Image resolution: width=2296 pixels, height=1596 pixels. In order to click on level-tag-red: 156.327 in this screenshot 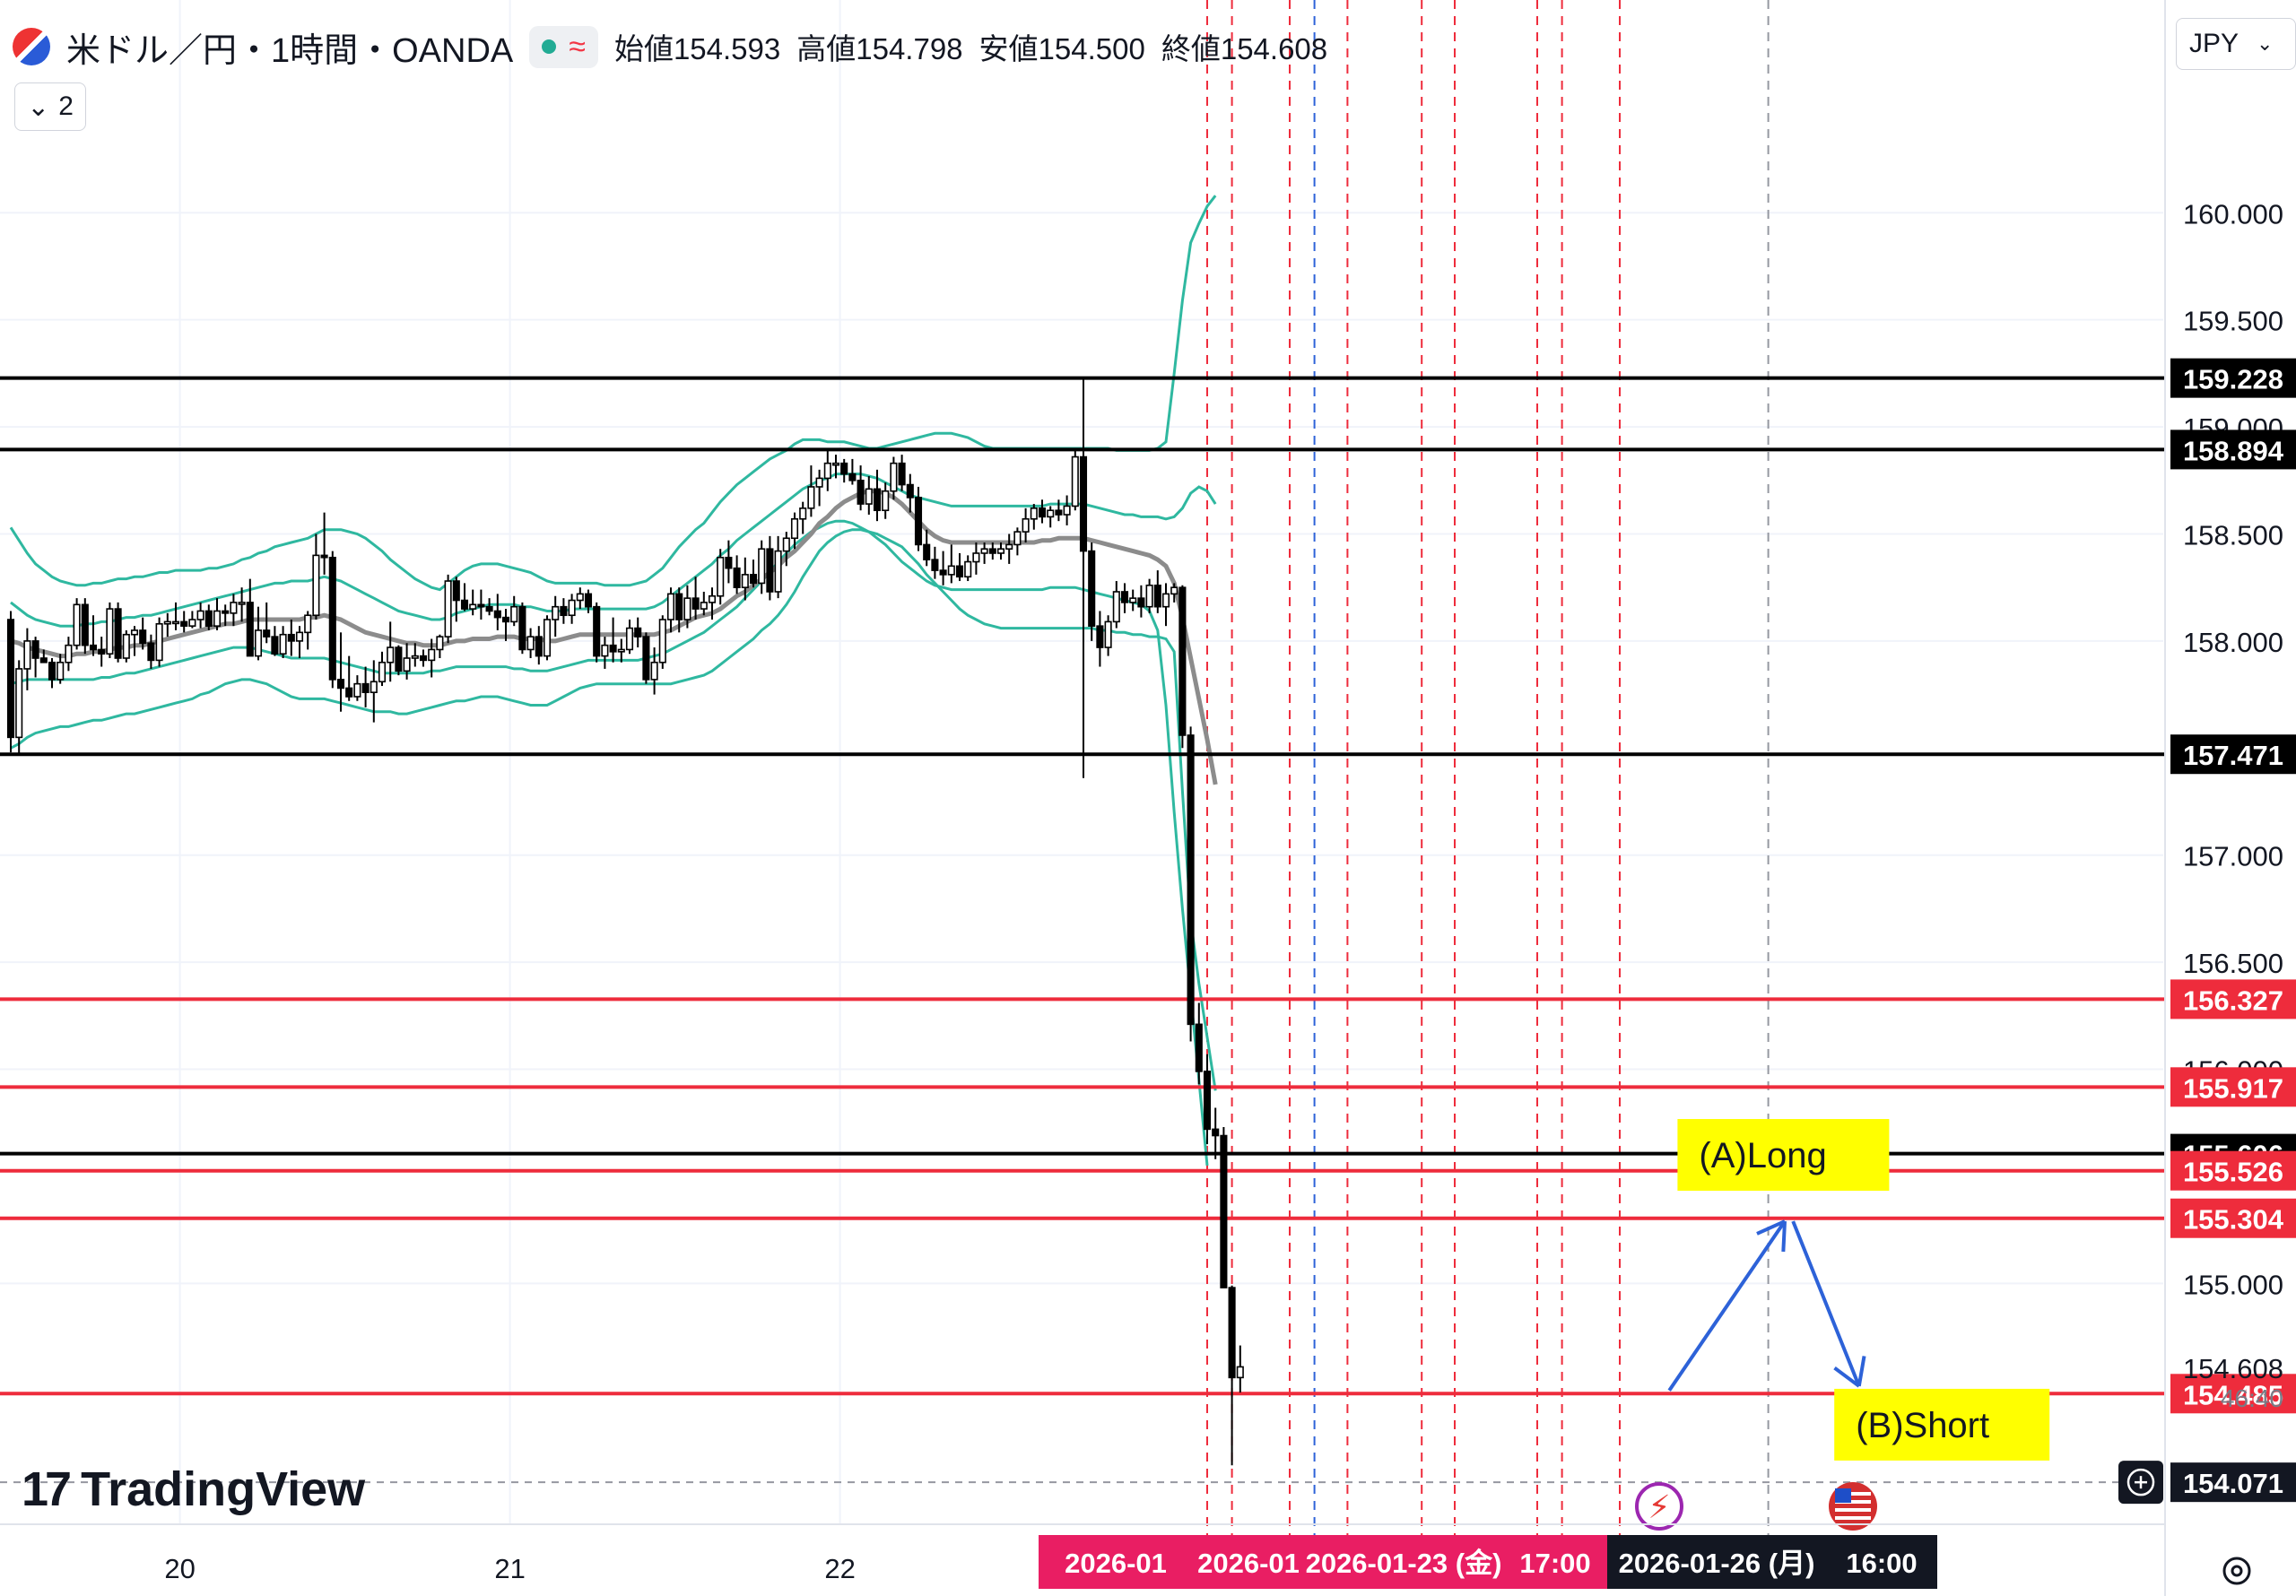, I will do `click(2233, 999)`.